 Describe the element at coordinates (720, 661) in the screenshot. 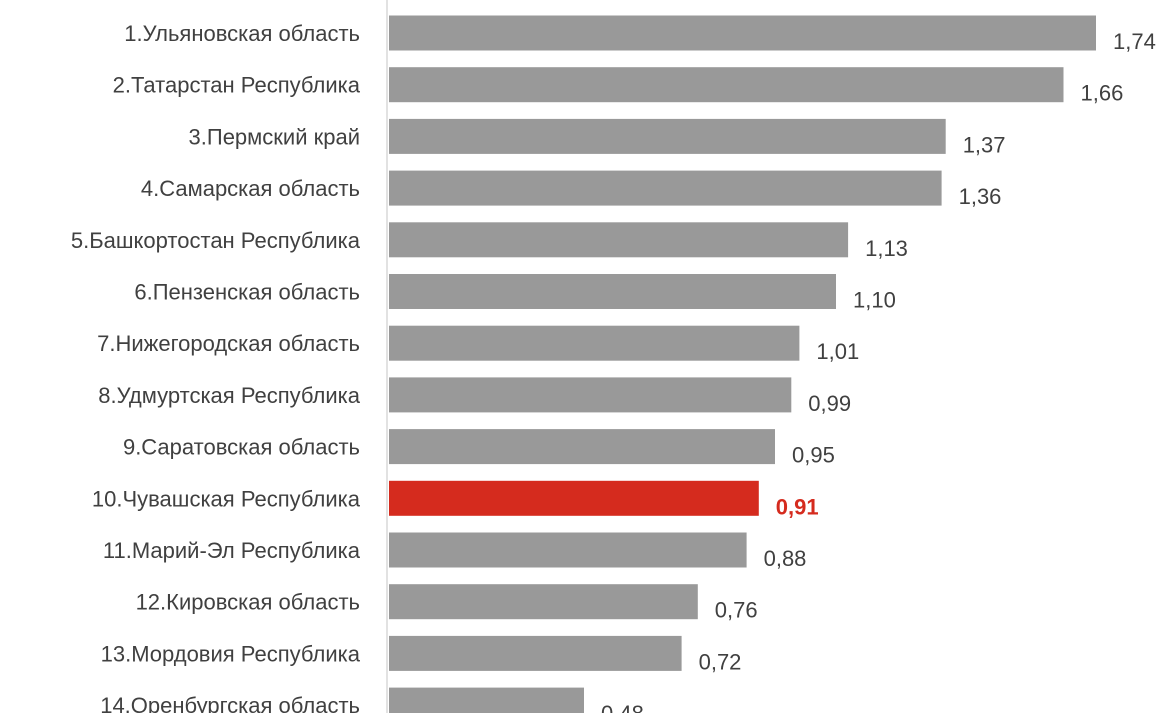

I see `value-label-13: 0,72` at that location.